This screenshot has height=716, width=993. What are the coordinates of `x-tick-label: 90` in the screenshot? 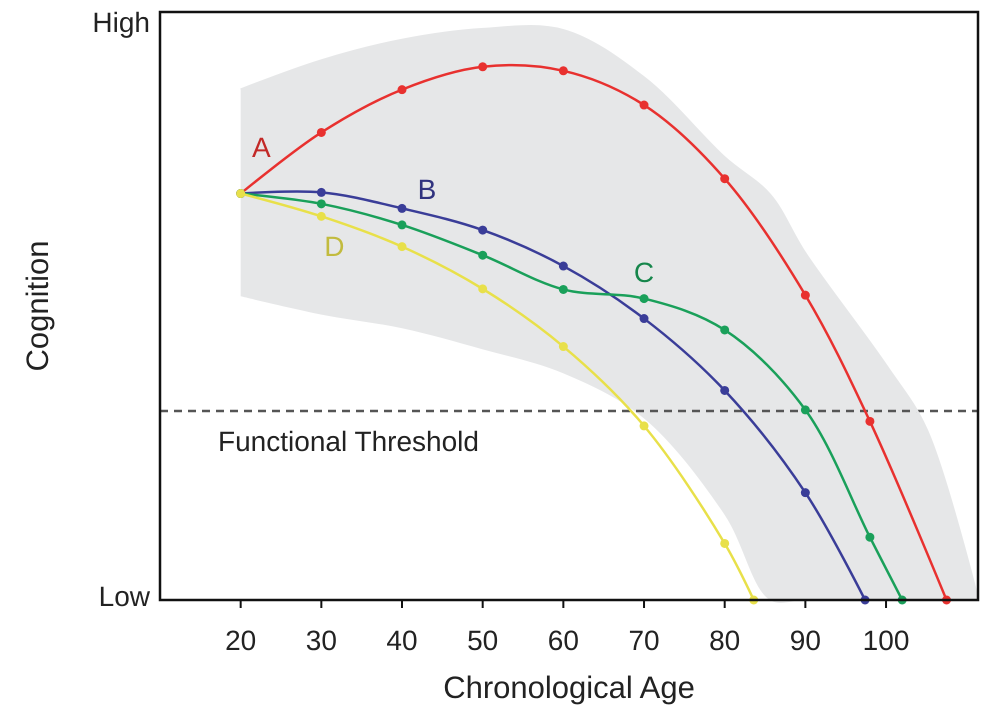 It's located at (805, 640).